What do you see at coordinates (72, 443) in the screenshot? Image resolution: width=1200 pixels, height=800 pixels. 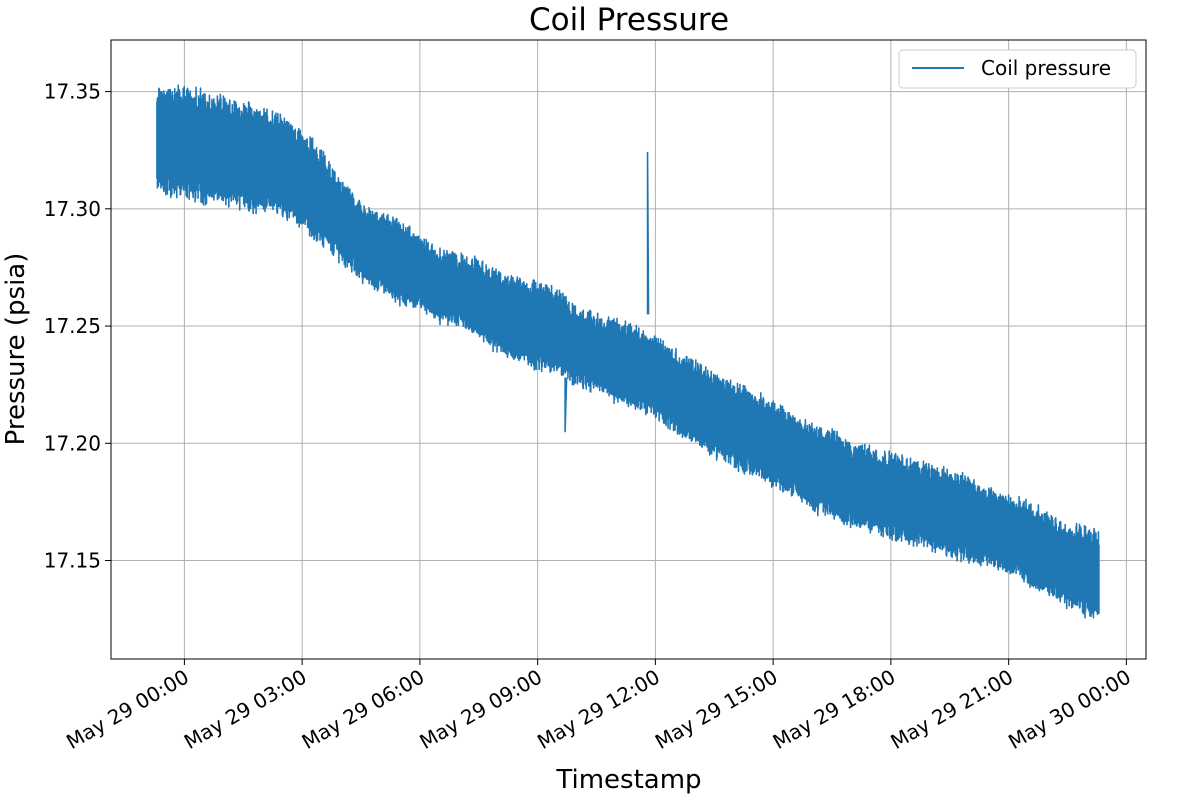 I see `y-tick-label: 17.20` at bounding box center [72, 443].